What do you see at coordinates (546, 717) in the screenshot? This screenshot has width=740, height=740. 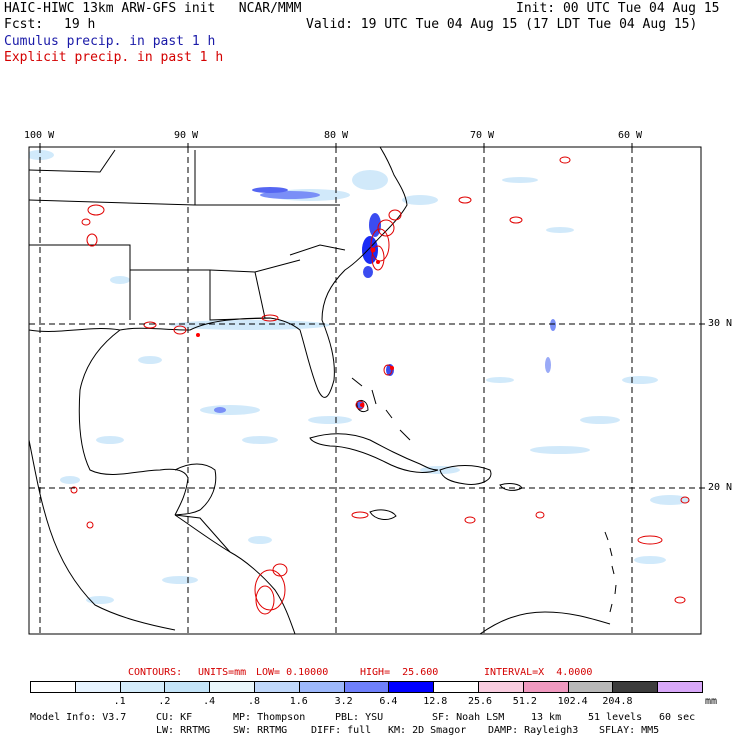 I see `model-info-resolution: 13 km` at bounding box center [546, 717].